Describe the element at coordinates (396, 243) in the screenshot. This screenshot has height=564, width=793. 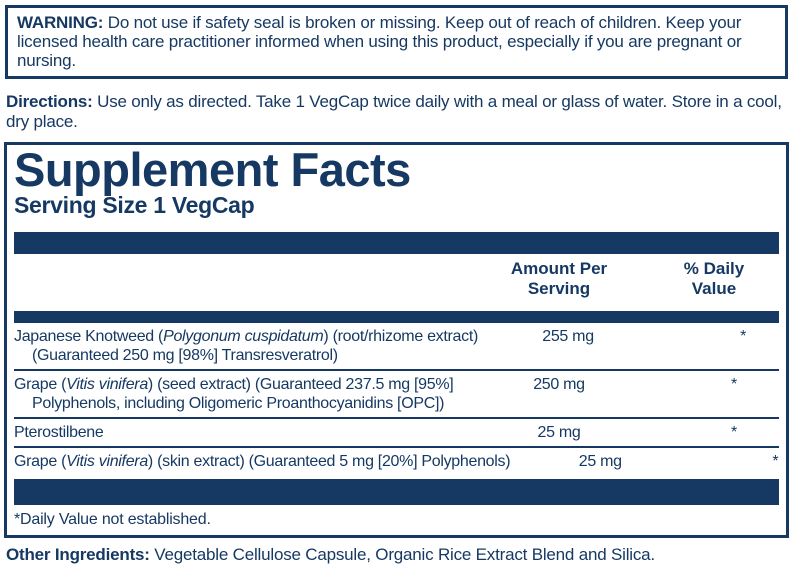
I see `divider-bar-thick-top` at that location.